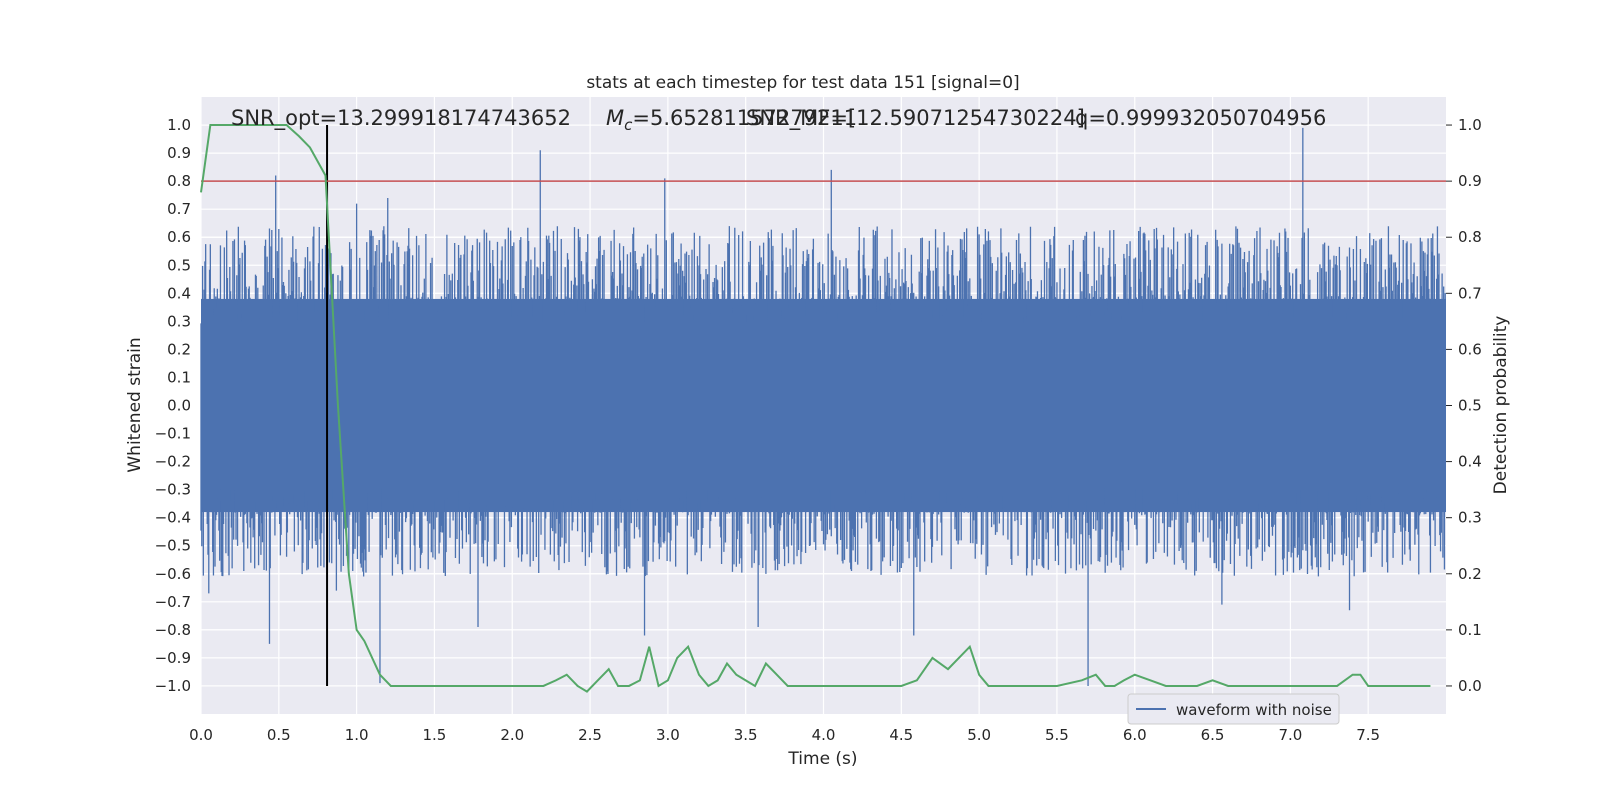 The height and width of the screenshot is (800, 1600). What do you see at coordinates (179, 377) in the screenshot?
I see `left-y-tick-label: 0.1` at bounding box center [179, 377].